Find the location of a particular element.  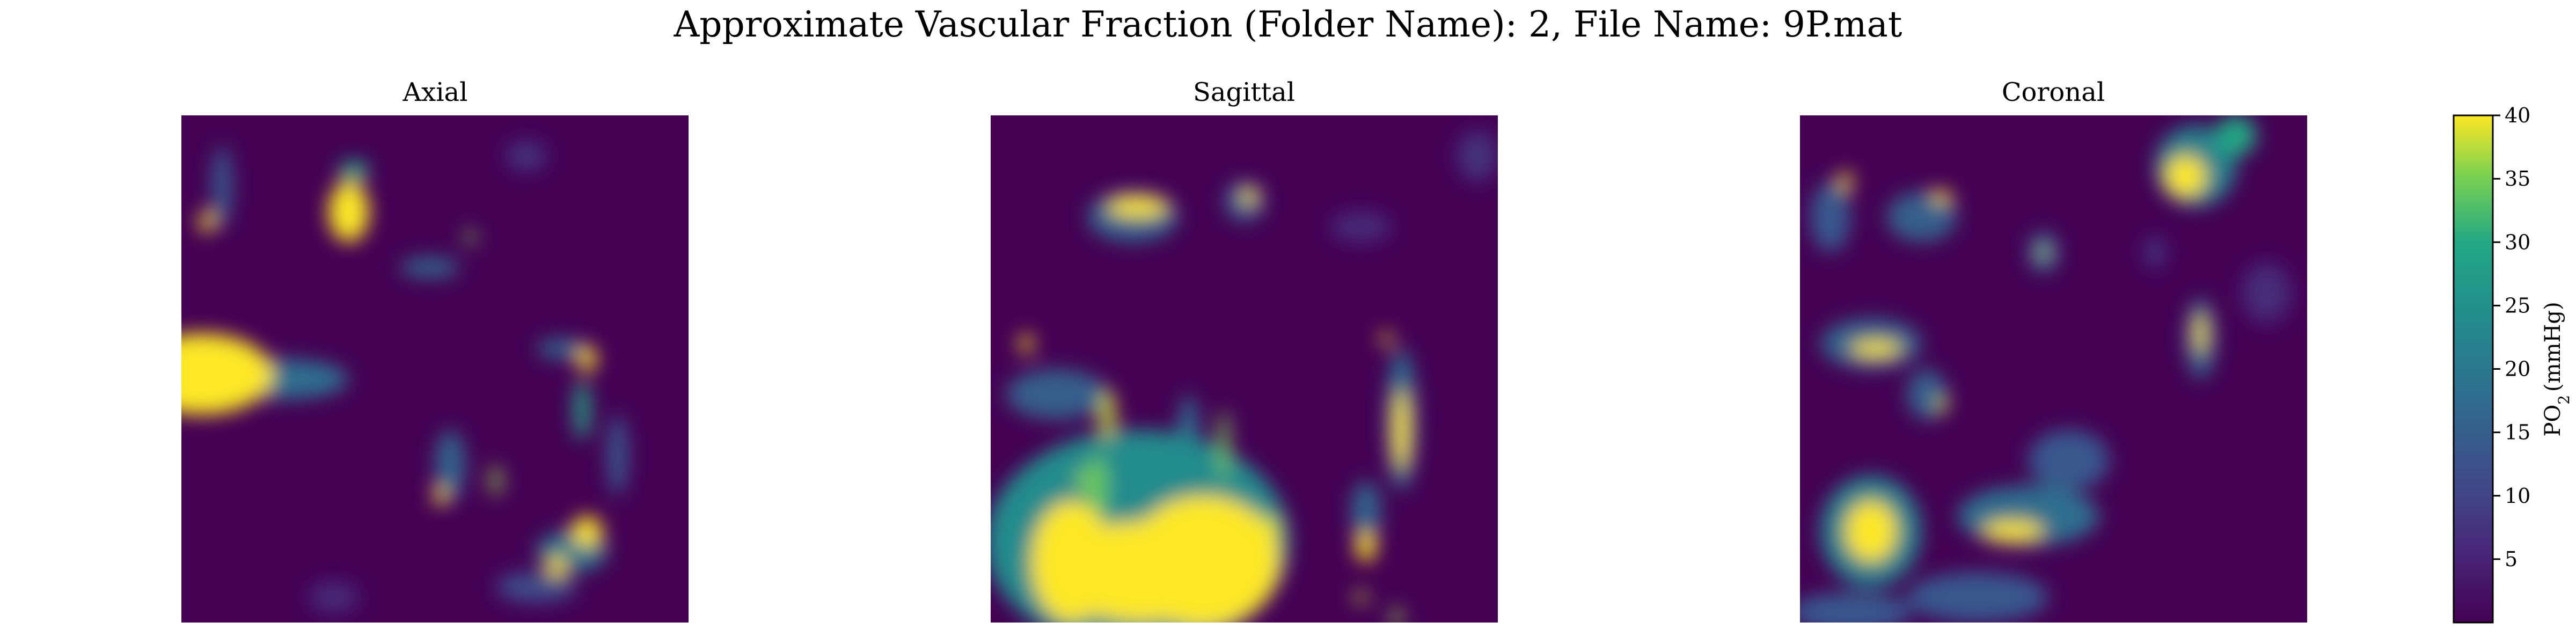

panel-title-axial: Axial is located at coordinates (434, 92).